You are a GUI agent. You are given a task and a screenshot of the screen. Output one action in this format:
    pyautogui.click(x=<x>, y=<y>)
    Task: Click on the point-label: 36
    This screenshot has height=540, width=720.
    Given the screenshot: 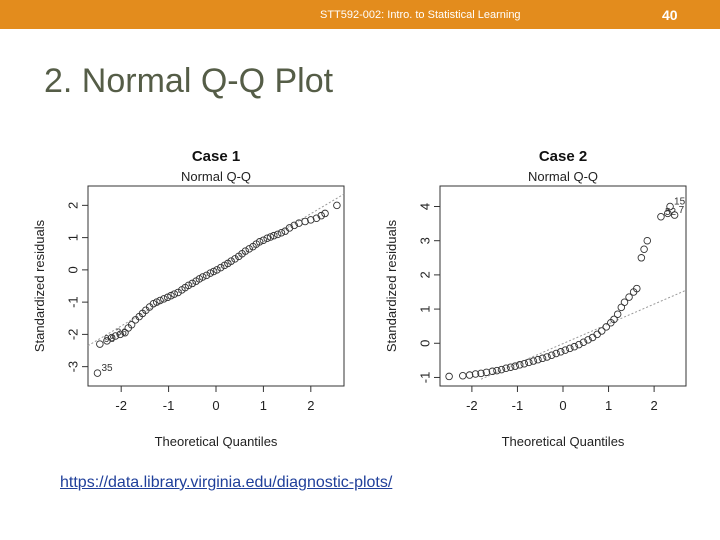 What is the action you would take?
    pyautogui.click(x=122, y=333)
    